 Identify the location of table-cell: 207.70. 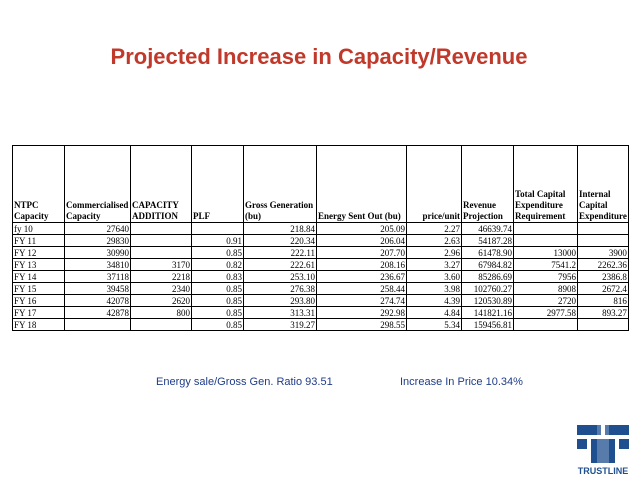
(361, 252).